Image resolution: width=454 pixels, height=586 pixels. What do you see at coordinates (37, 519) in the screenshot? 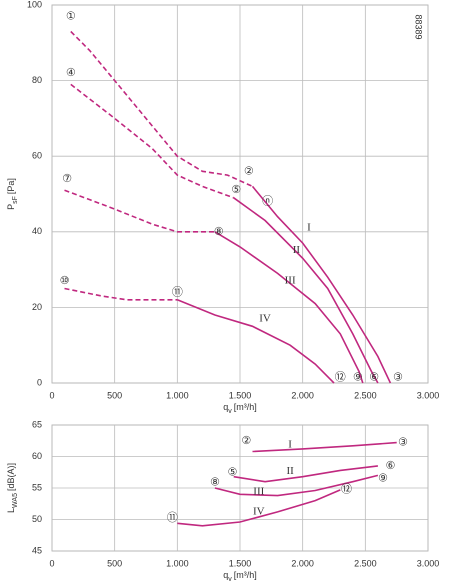
I see `y-tick-label: 50` at bounding box center [37, 519].